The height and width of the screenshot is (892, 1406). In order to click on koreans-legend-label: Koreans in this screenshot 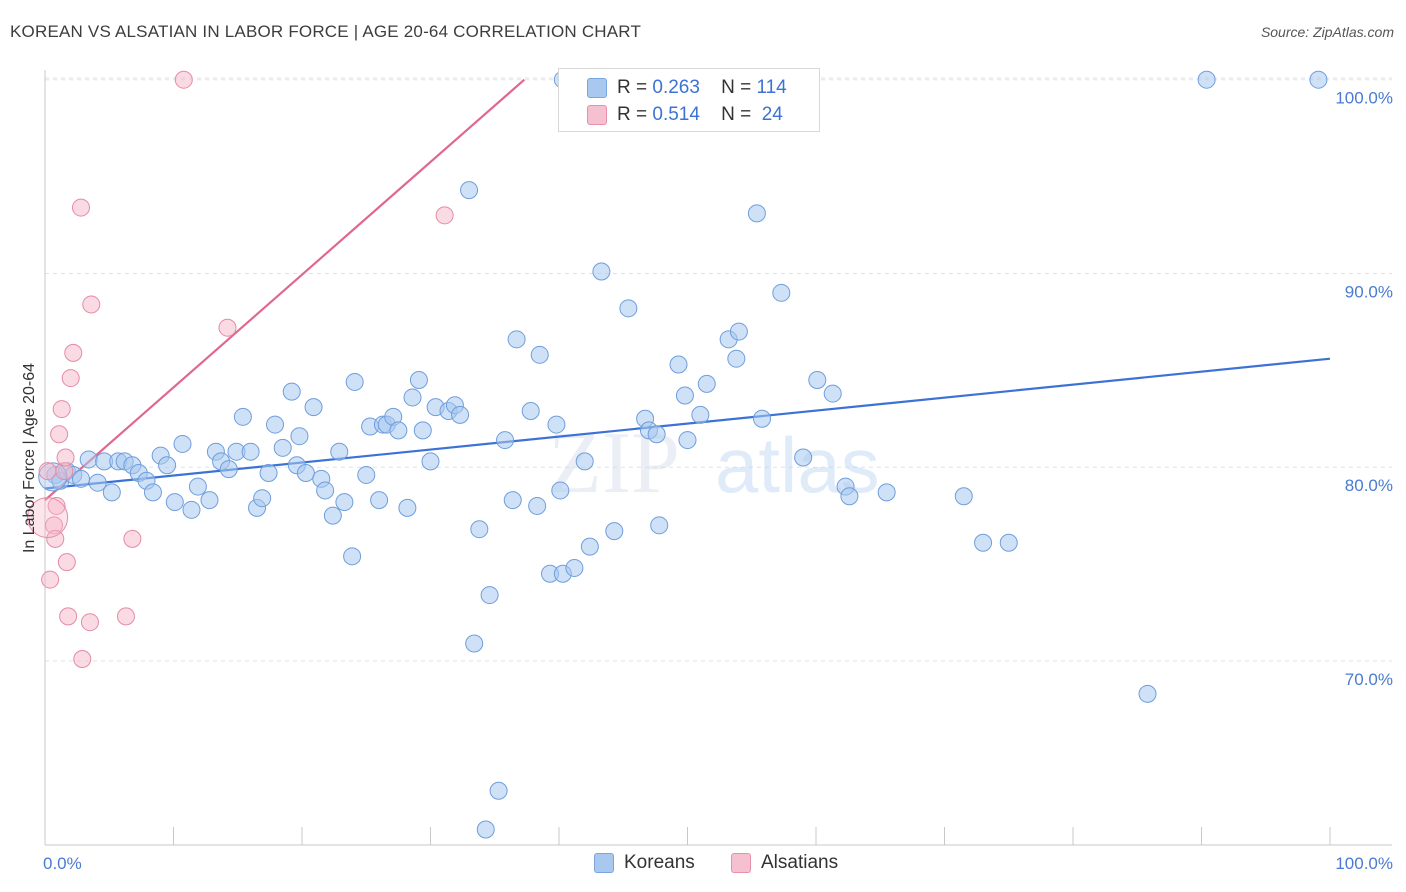, I will do `click(659, 862)`.